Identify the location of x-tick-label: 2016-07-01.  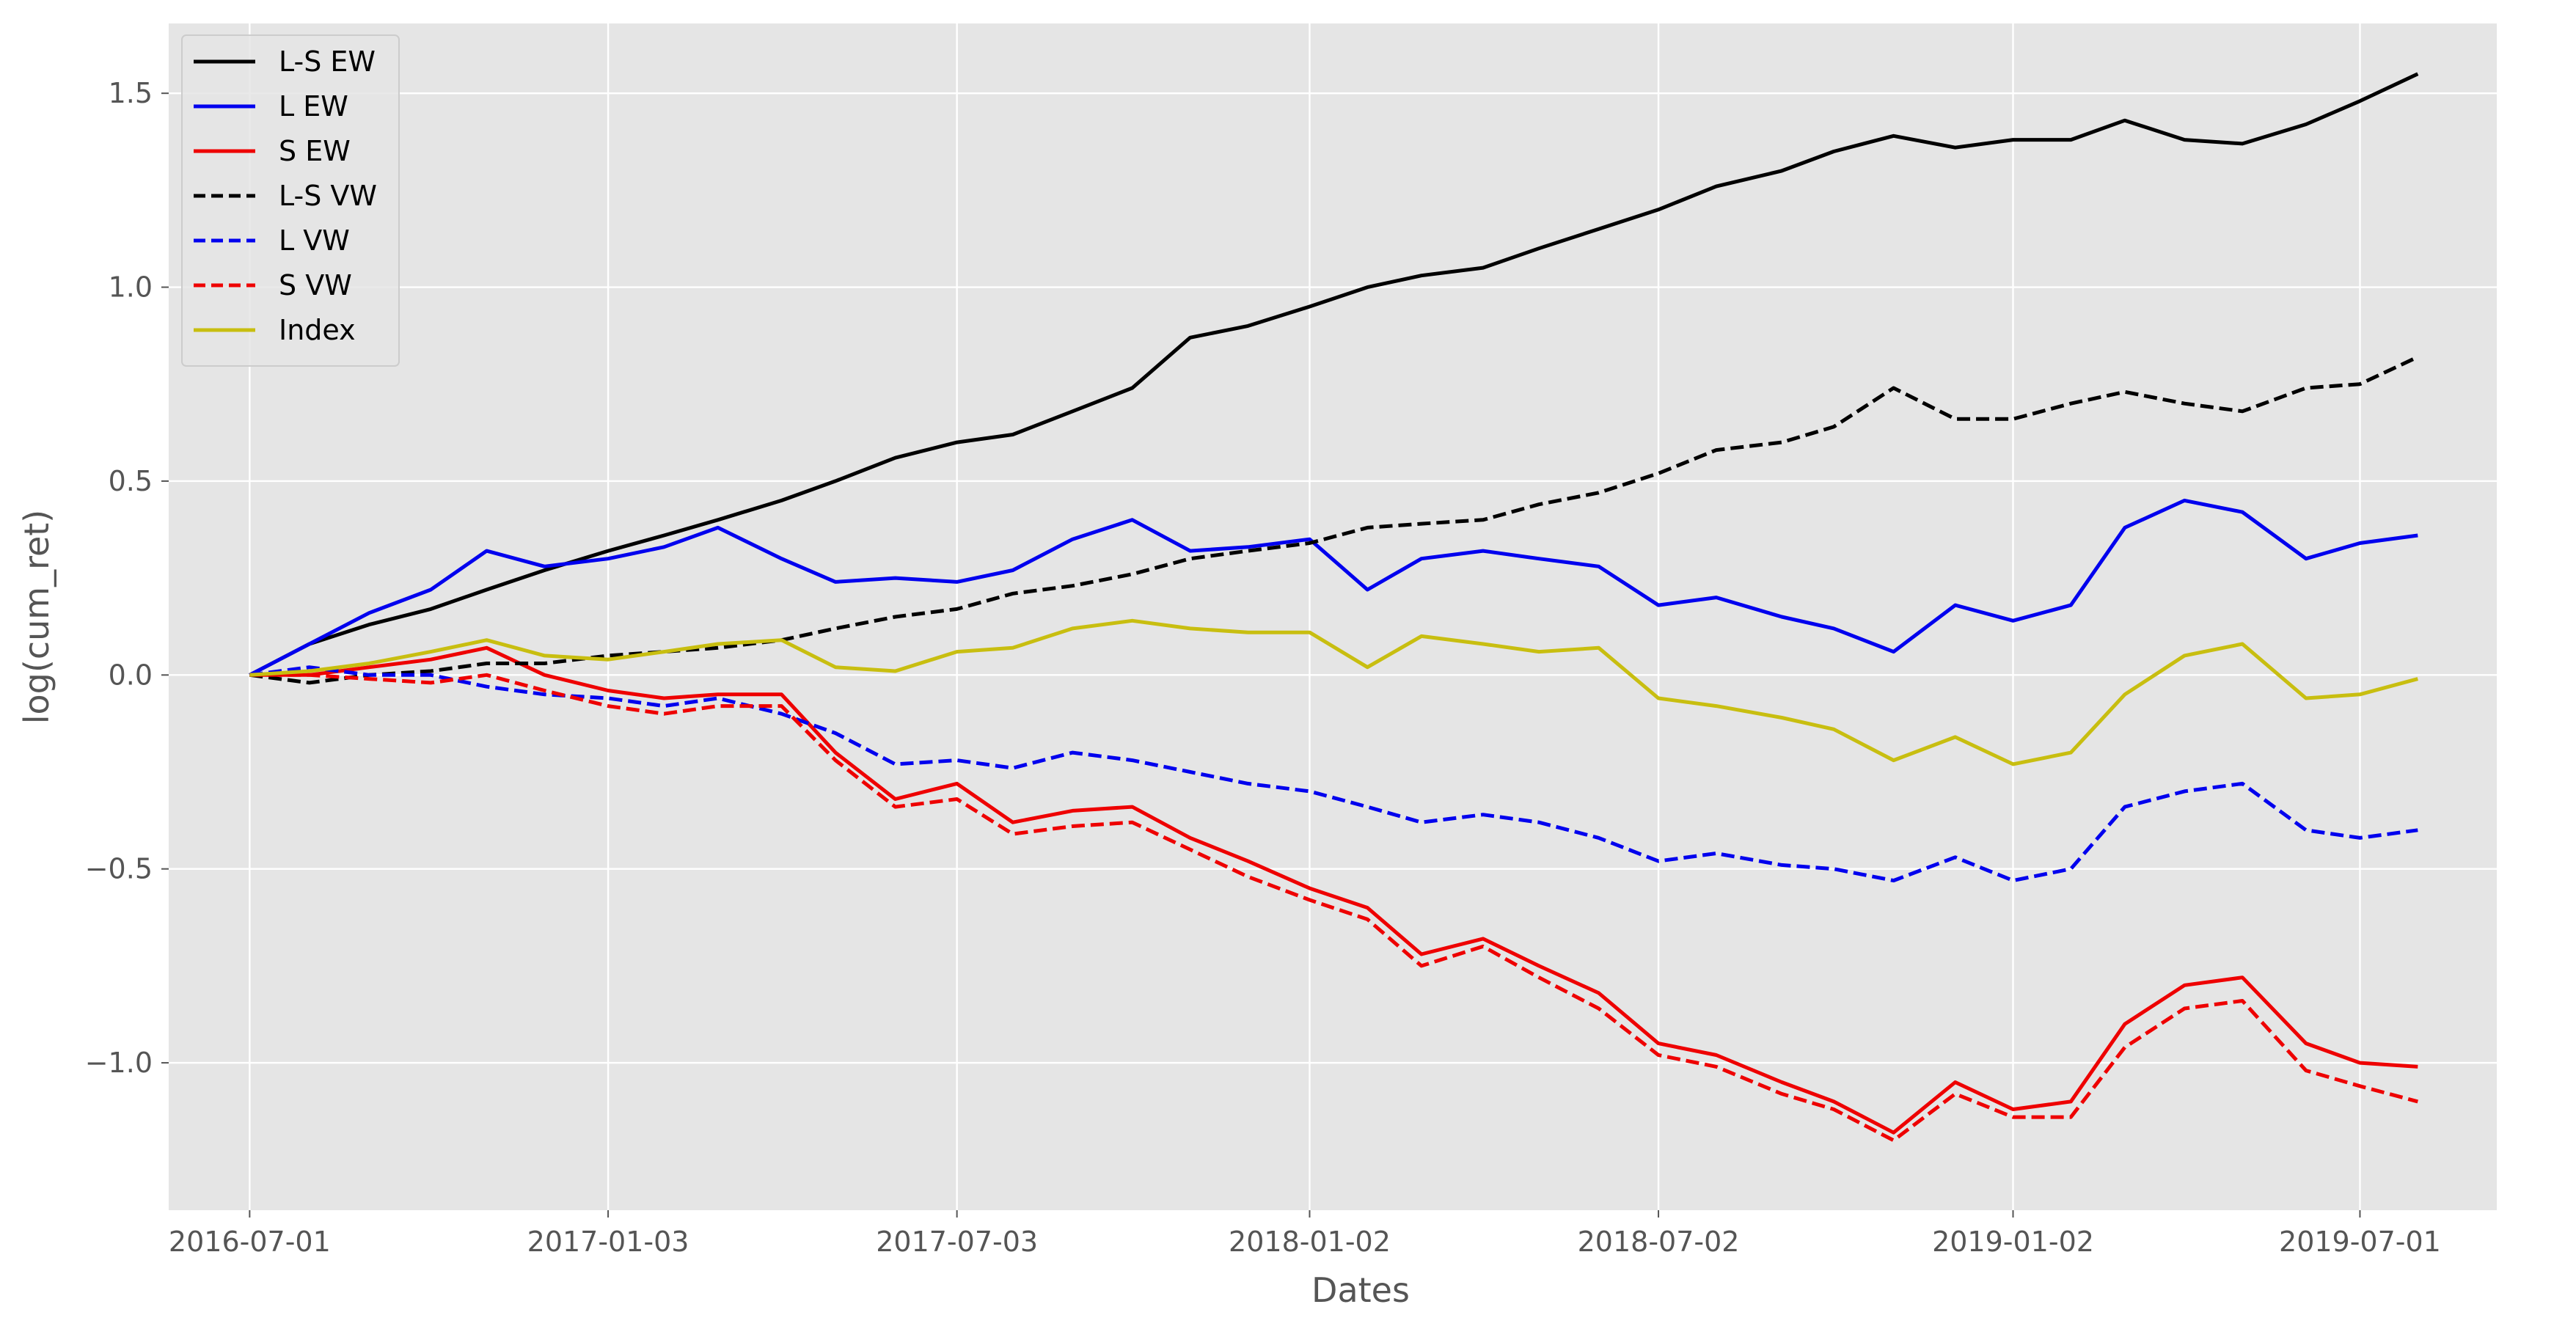
(250, 1242).